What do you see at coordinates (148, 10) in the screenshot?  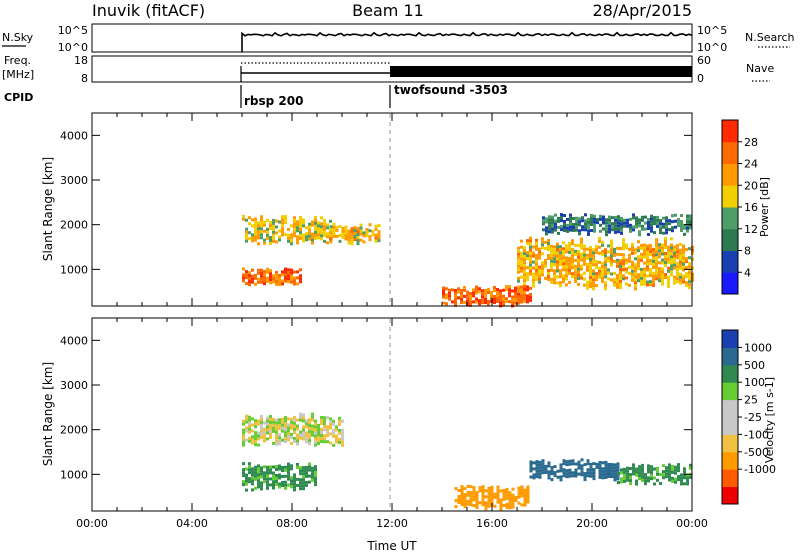 I see `station-title: Inuvik (fitACF)` at bounding box center [148, 10].